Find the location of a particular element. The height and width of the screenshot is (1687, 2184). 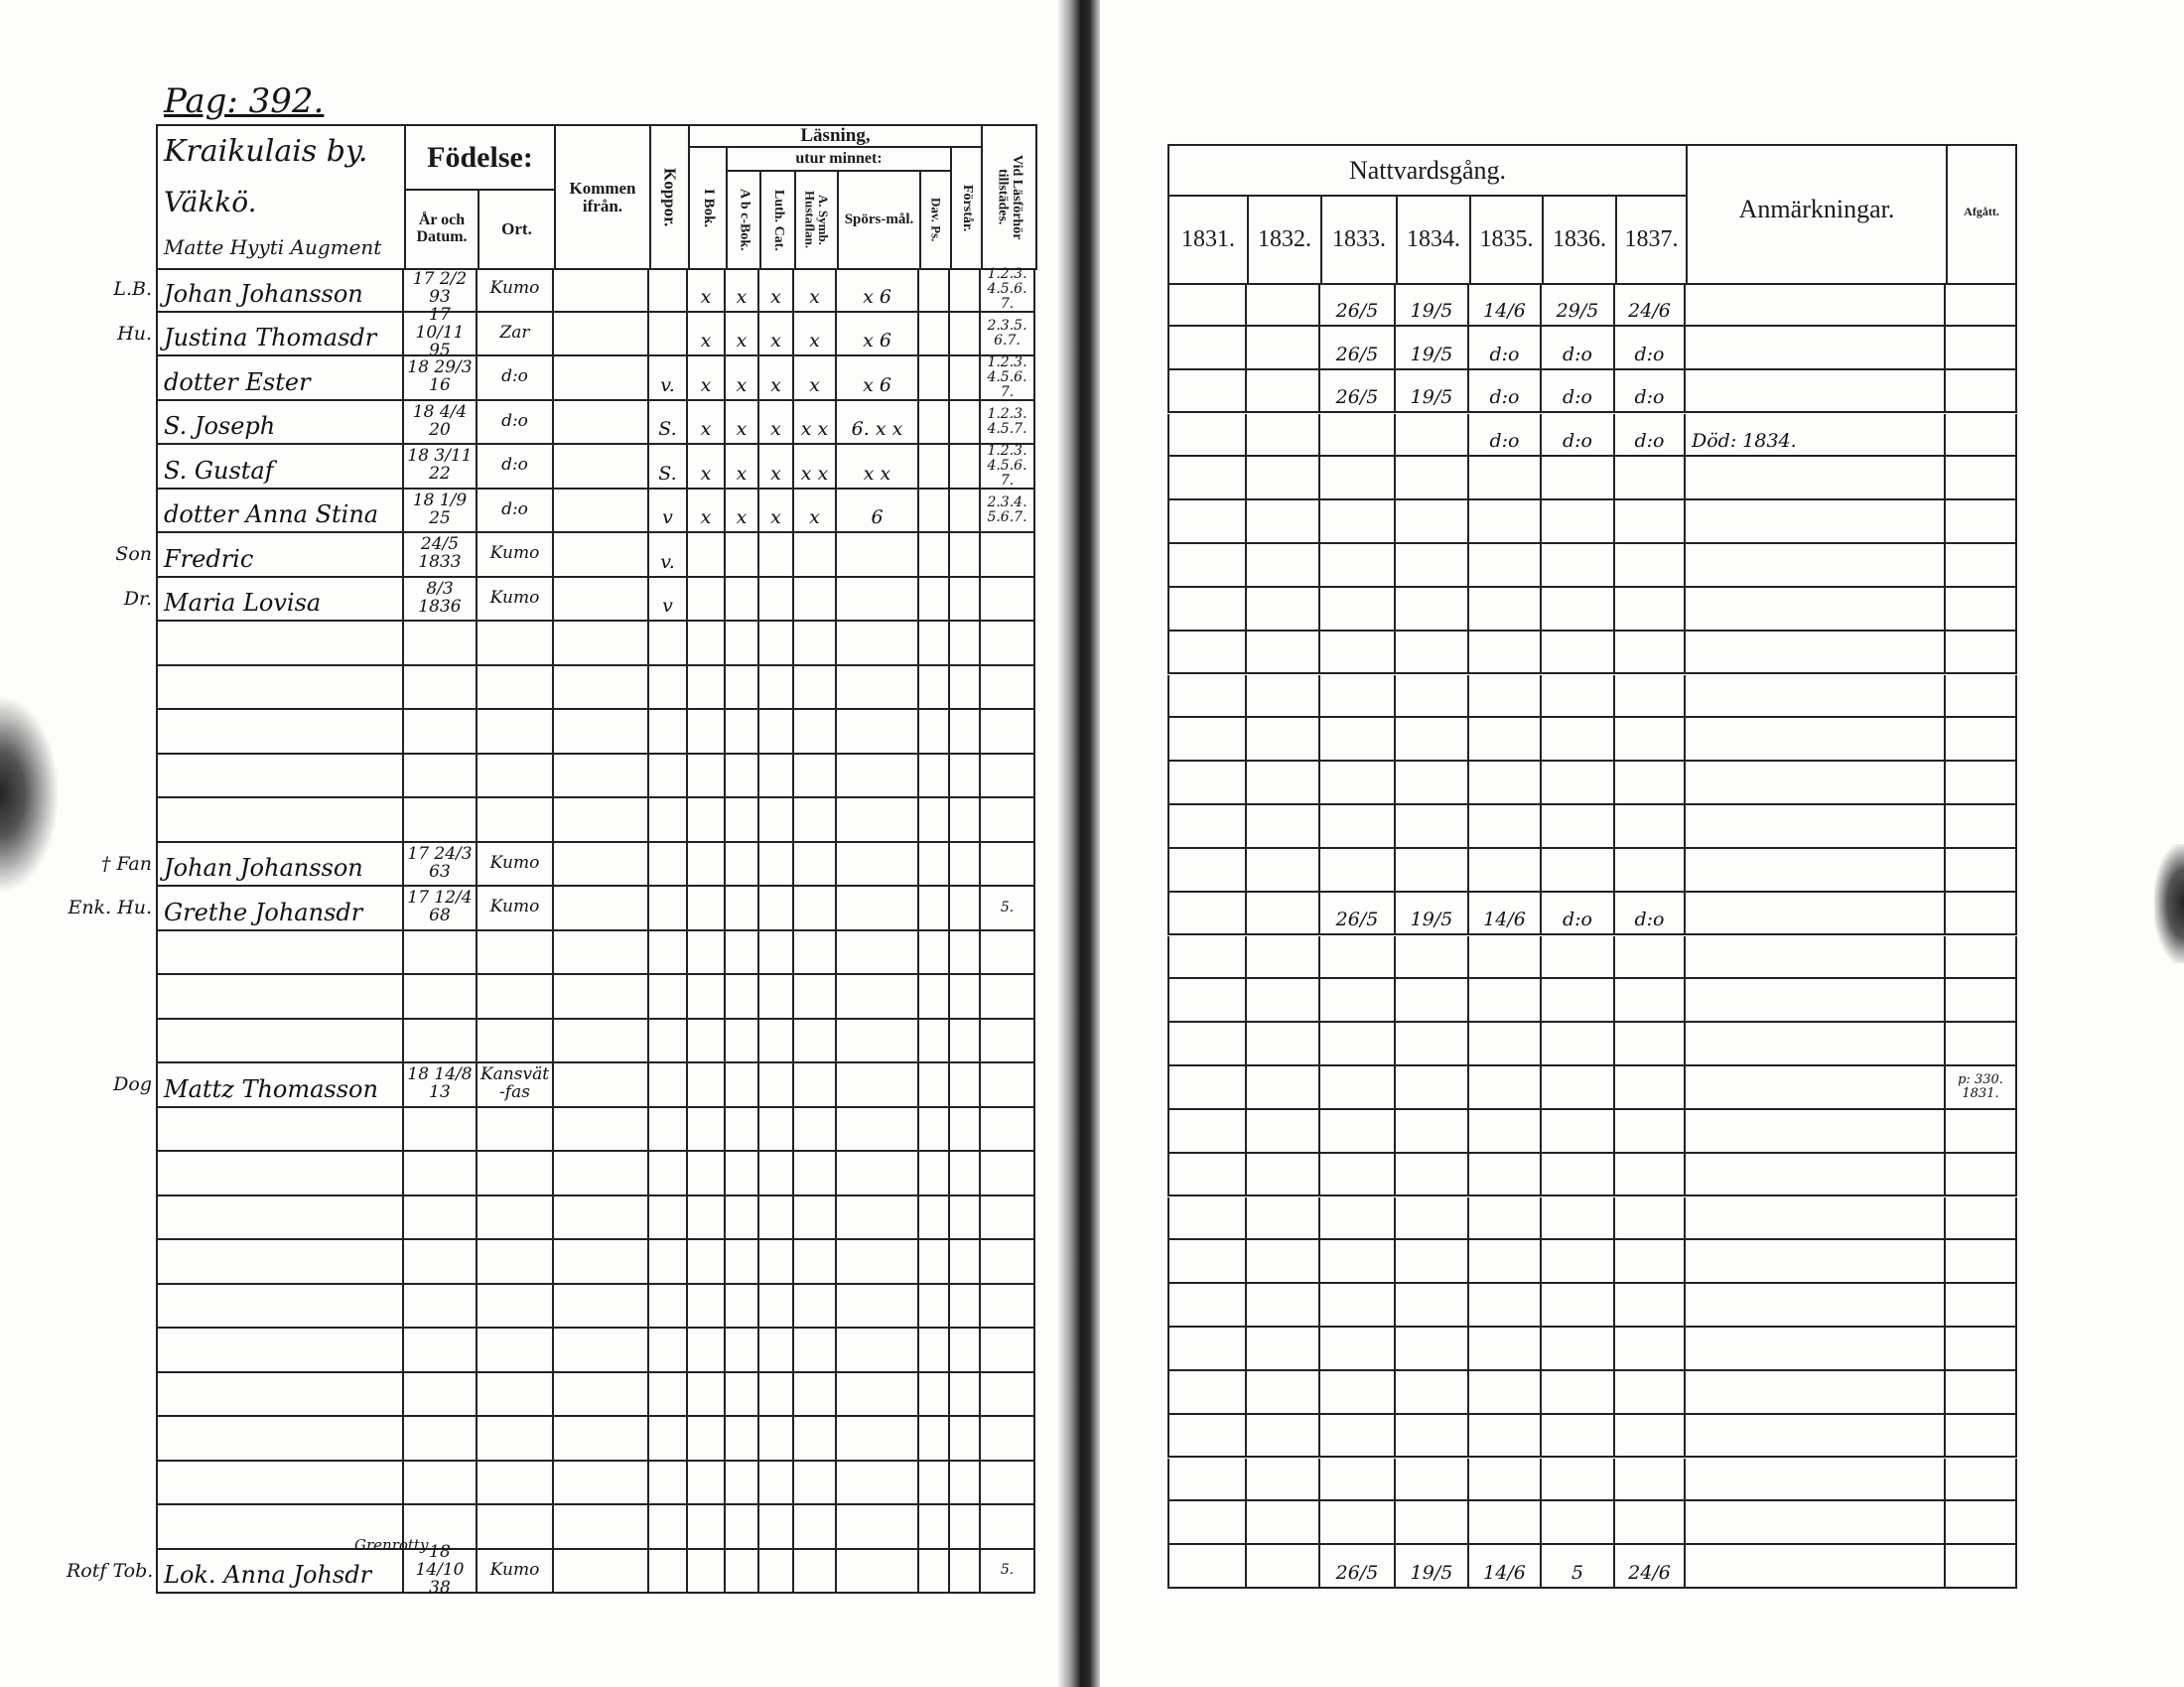

left-cell-abc: x is located at coordinates (742, 290).